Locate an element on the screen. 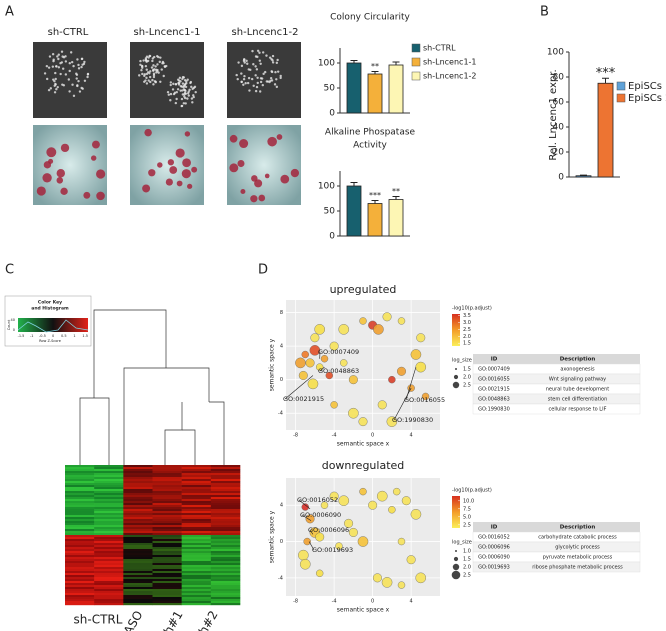 Image resolution: width=666 pixels, height=631 pixels. y-tick-label: 100 is located at coordinates (326, 187).